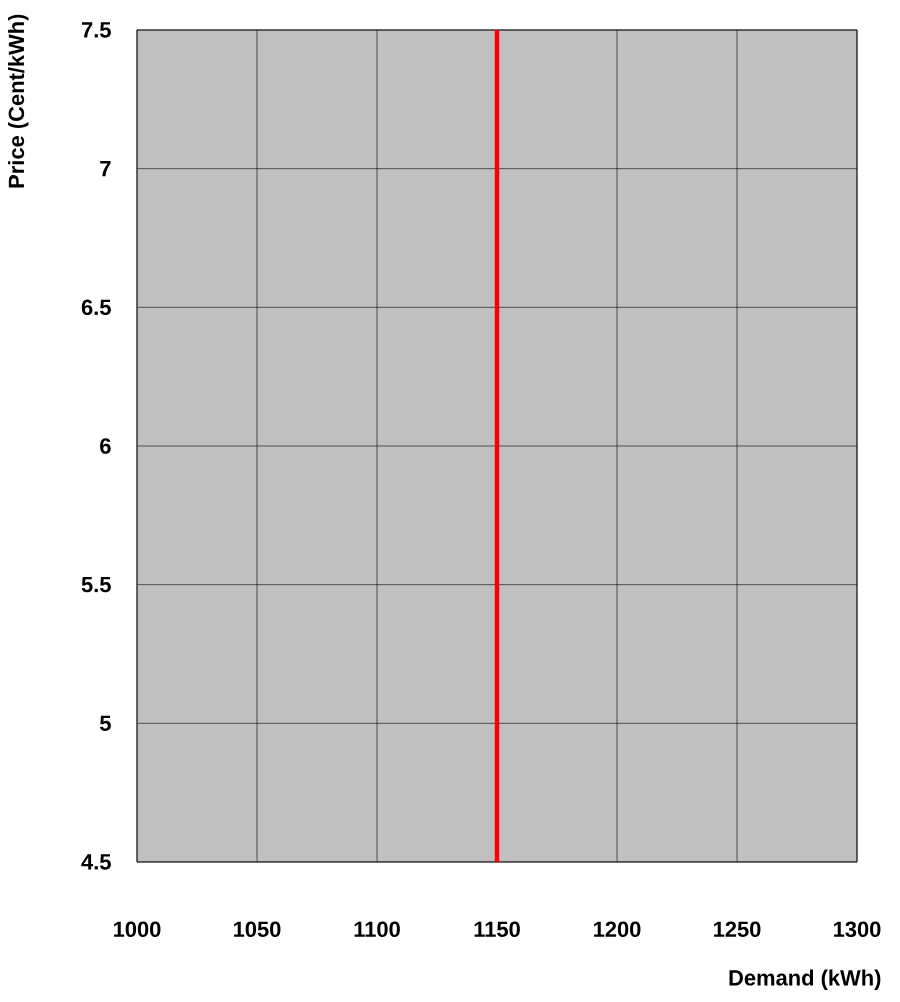  What do you see at coordinates (137, 929) in the screenshot?
I see `x-tick-label: 1000` at bounding box center [137, 929].